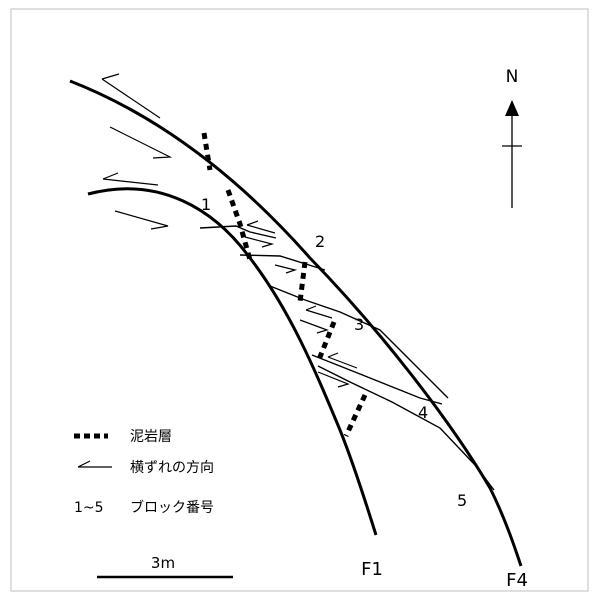  What do you see at coordinates (172, 468) in the screenshot?
I see `legend-strike-slip-label: 横ずれの方向` at bounding box center [172, 468].